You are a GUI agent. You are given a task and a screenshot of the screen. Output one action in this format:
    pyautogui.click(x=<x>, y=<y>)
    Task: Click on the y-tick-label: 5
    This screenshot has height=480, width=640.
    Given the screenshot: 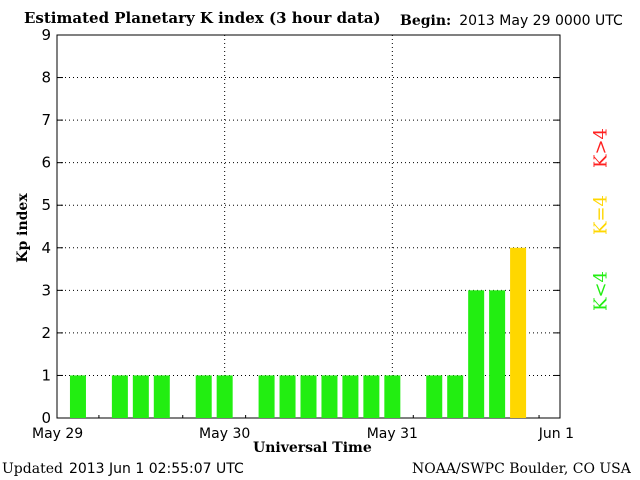 What is the action you would take?
    pyautogui.click(x=46, y=205)
    